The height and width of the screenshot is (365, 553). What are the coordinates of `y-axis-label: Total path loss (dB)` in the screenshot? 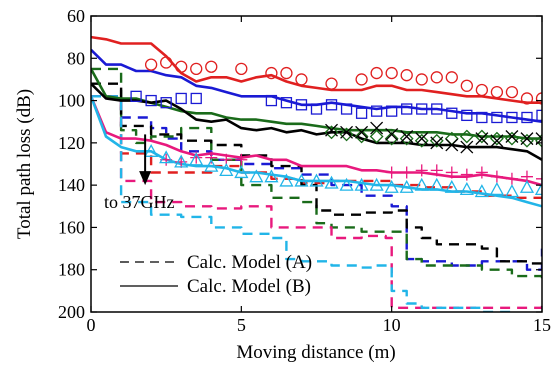 It's located at (24, 164).